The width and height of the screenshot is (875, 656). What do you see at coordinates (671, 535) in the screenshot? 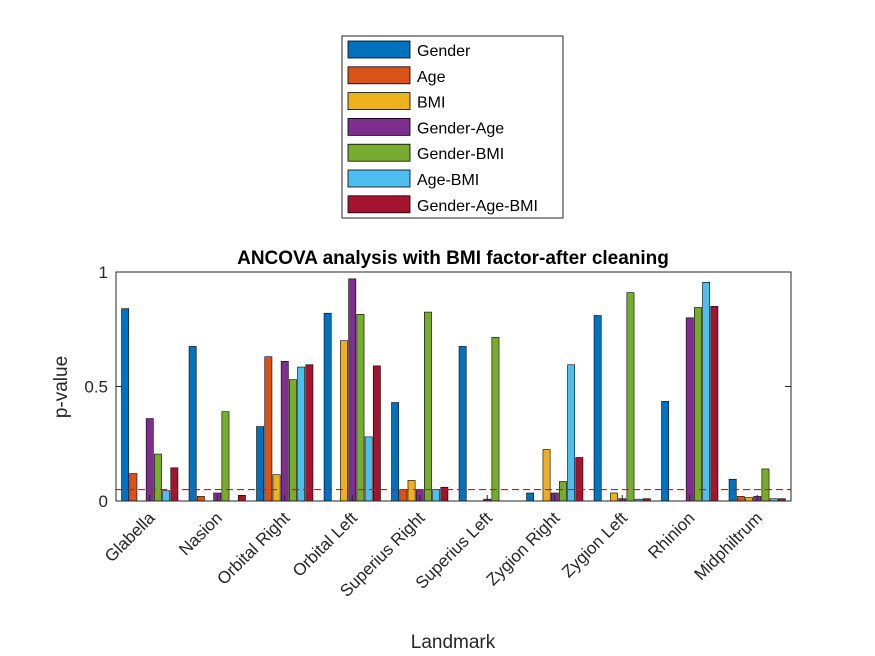
I see `x-tick-label-rhinion: Rhinion` at bounding box center [671, 535].